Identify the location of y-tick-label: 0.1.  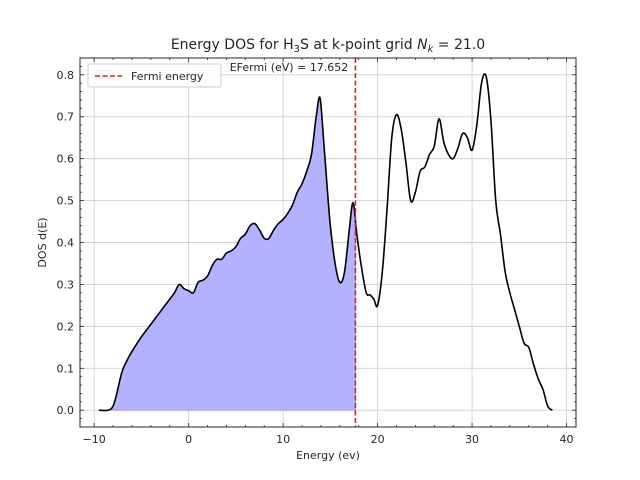
(66, 368).